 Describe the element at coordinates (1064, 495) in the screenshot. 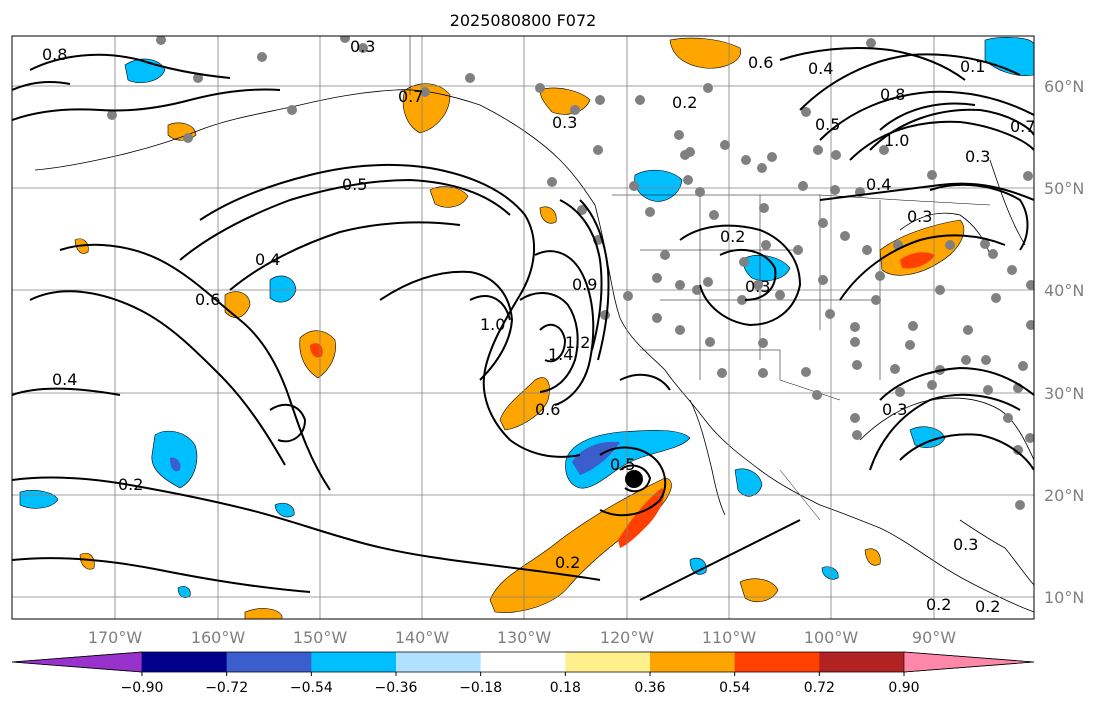

I see `lat-label: 20°N` at that location.